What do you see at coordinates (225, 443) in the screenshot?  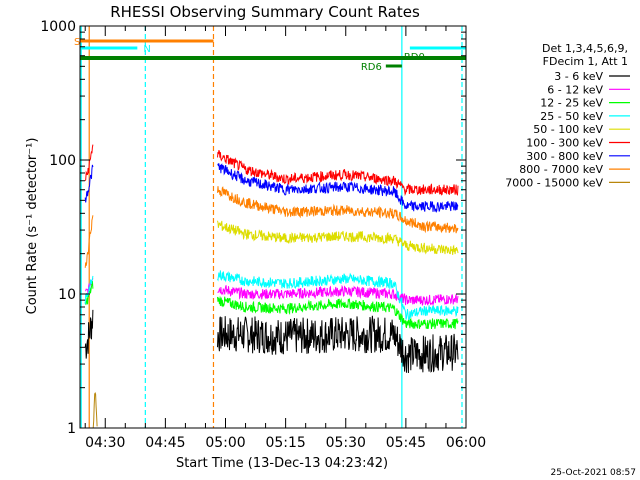 I see `x-tick-label-2: 05:00` at bounding box center [225, 443].